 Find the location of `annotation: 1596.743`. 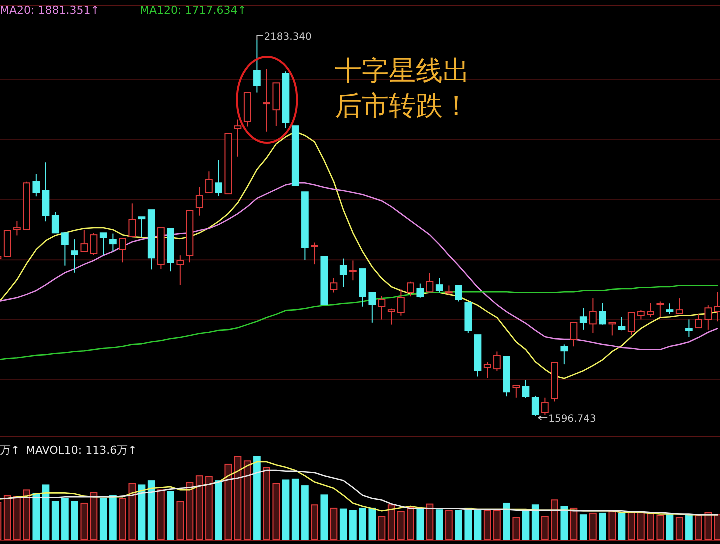

annotation: 1596.743 is located at coordinates (572, 419).